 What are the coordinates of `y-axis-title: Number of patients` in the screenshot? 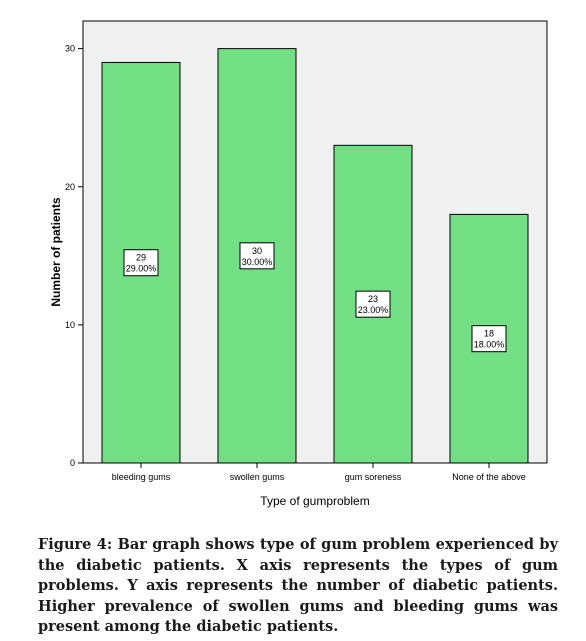 It's located at (56, 252).